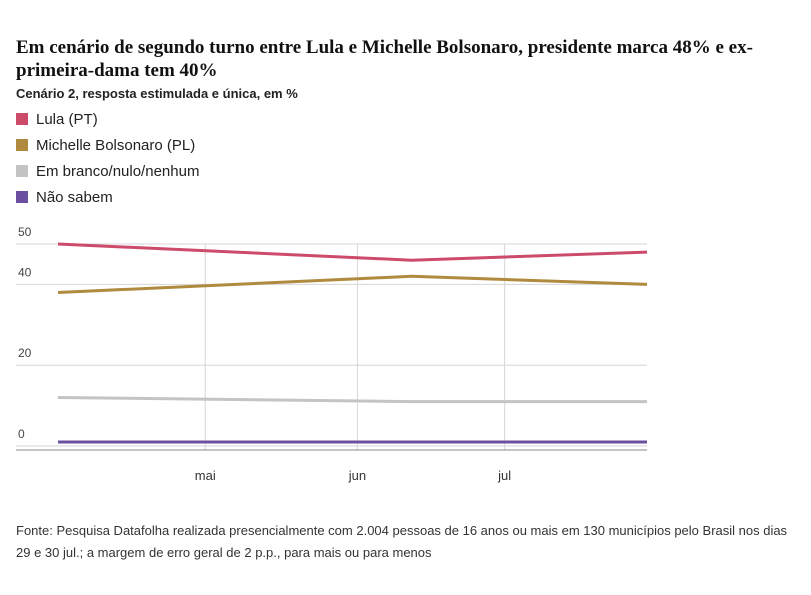 The height and width of the screenshot is (595, 811). I want to click on legend-item-michelle: Michelle Bolsonaro (PL), so click(107, 145).